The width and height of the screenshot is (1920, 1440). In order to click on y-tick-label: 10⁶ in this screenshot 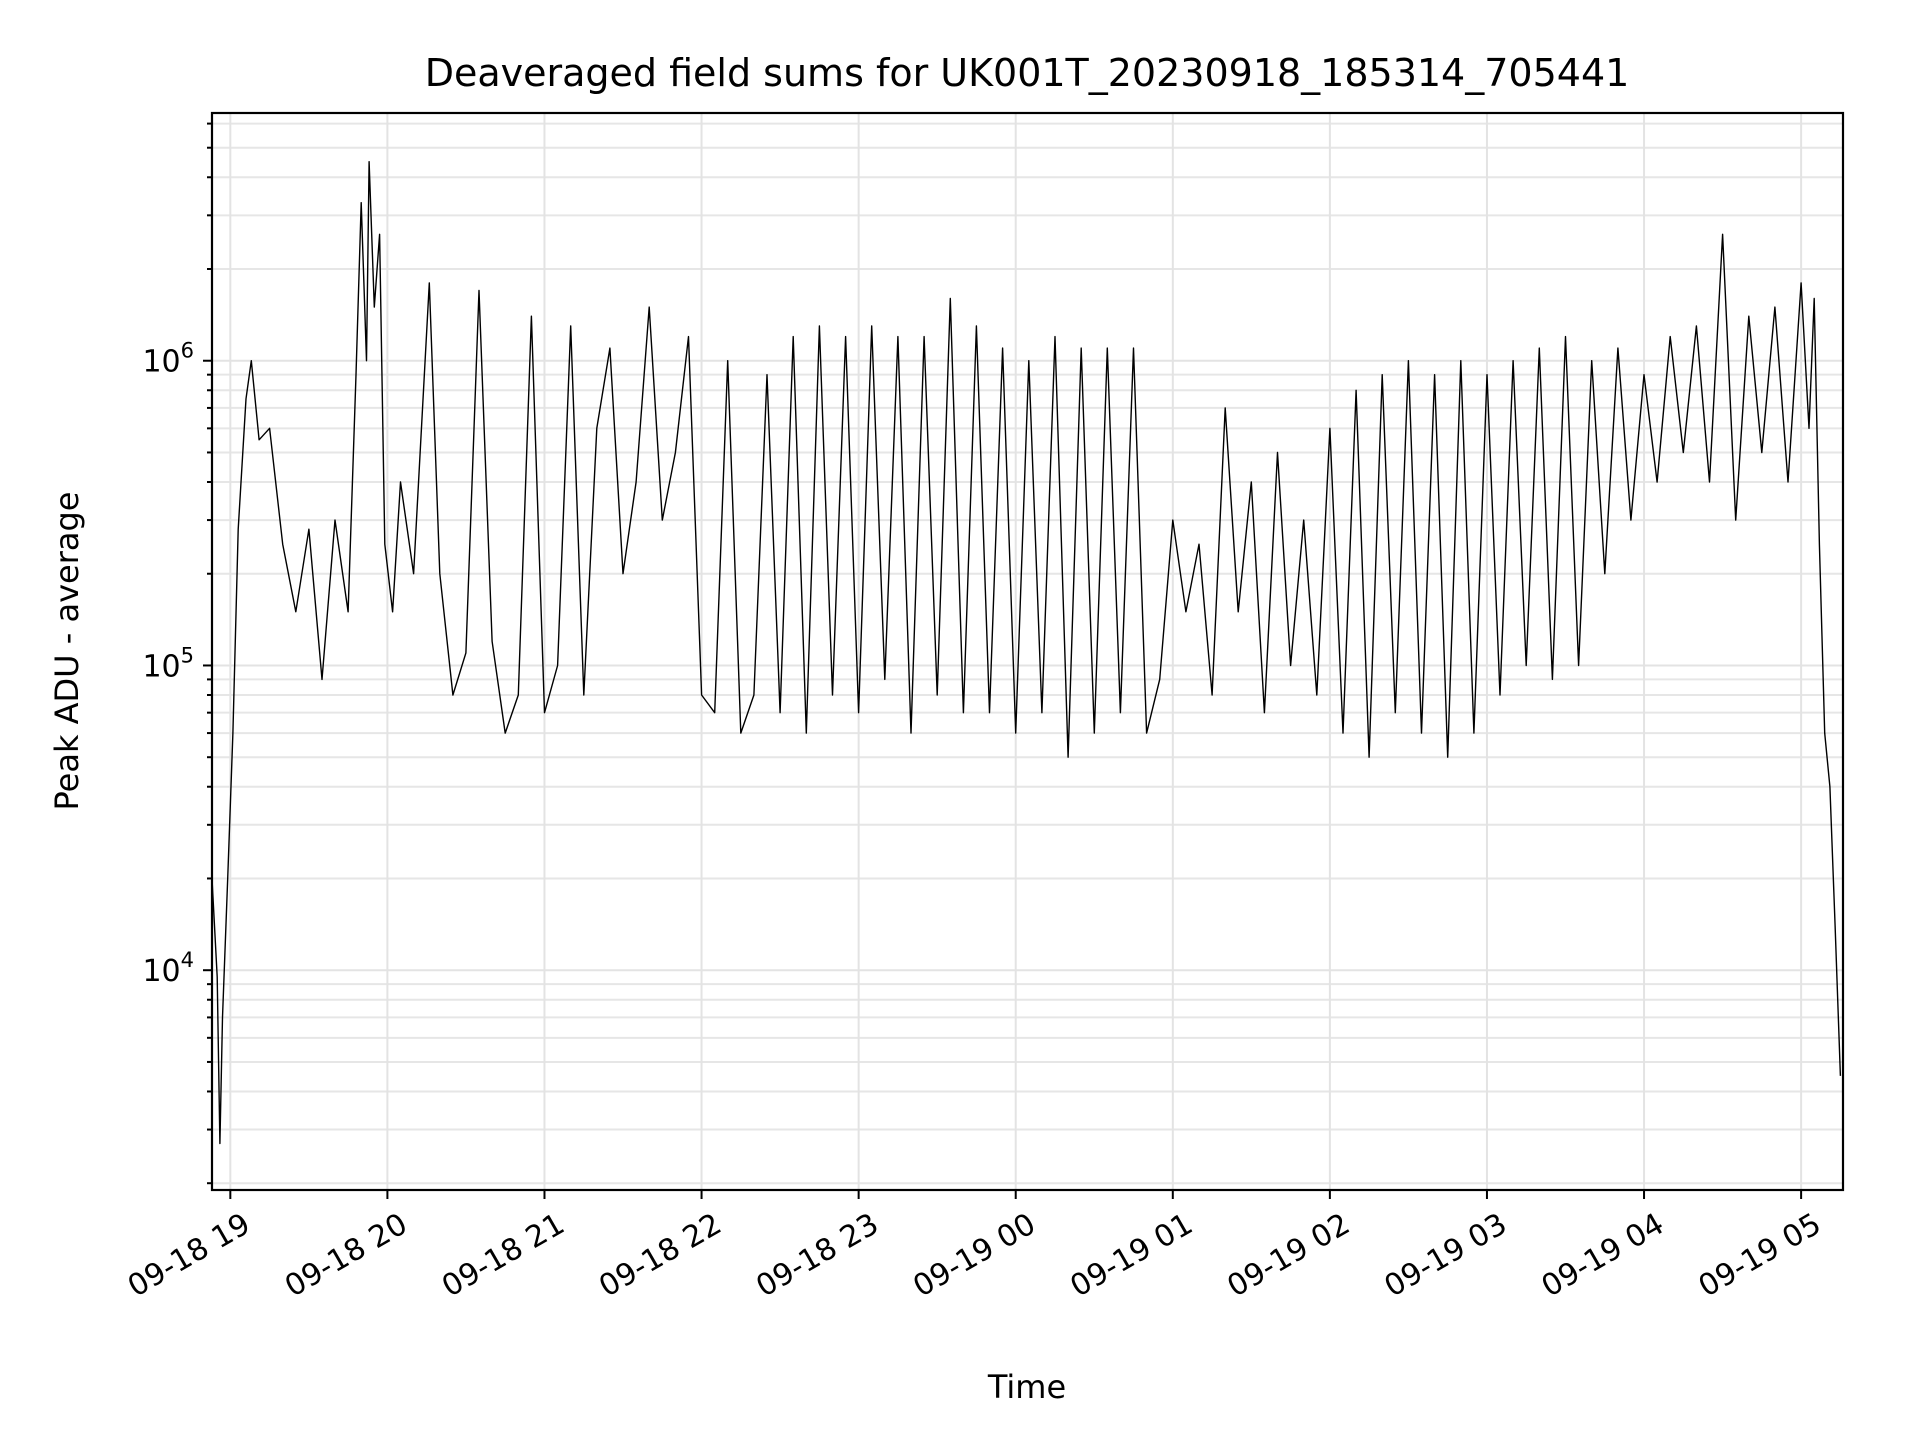, I will do `click(168, 359)`.